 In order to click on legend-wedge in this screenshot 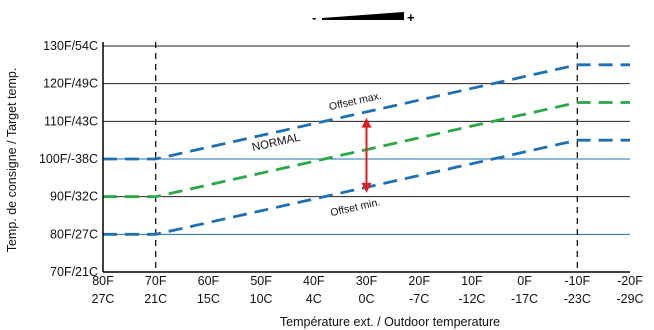, I will do `click(363, 16)`.